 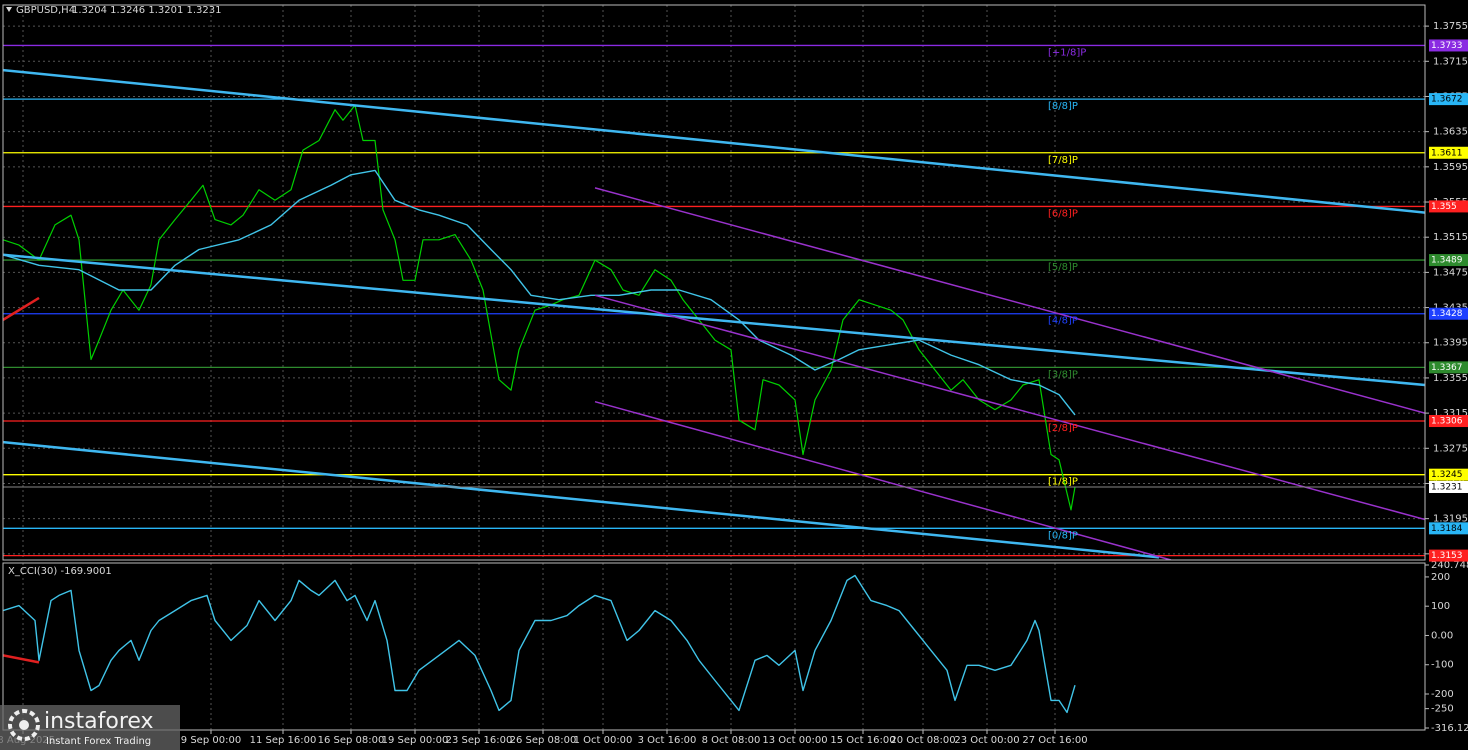 What do you see at coordinates (1054, 740) in the screenshot?
I see `x-tick-label: 27 Oct 16:00` at bounding box center [1054, 740].